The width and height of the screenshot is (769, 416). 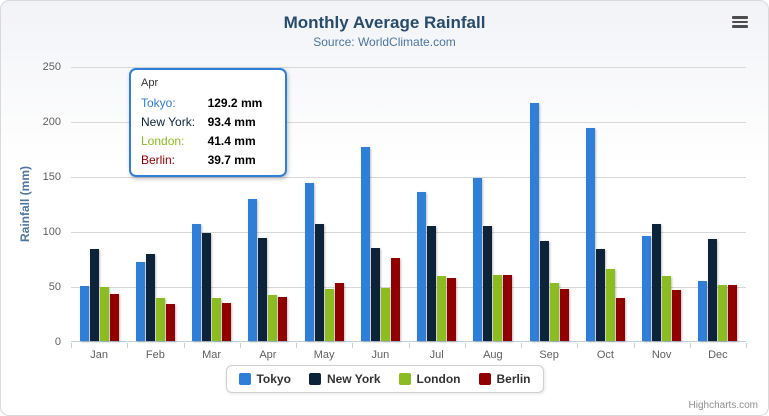 What do you see at coordinates (104, 314) in the screenshot?
I see `bar-london-jan` at bounding box center [104, 314].